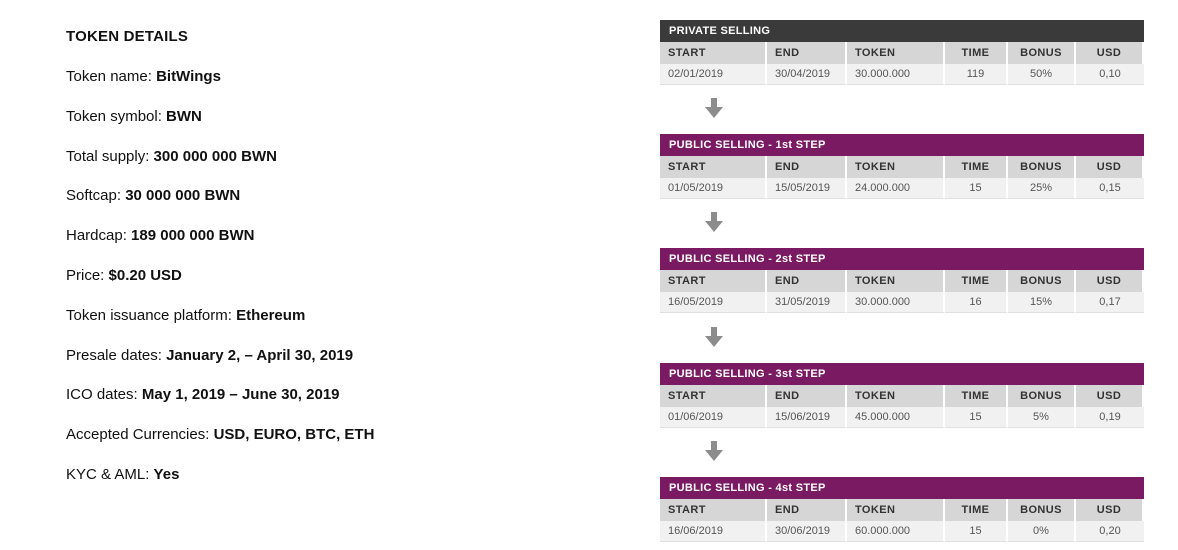  Describe the element at coordinates (294, 435) in the screenshot. I see `detail-value: USD, EURO, BTC, ETH` at that location.